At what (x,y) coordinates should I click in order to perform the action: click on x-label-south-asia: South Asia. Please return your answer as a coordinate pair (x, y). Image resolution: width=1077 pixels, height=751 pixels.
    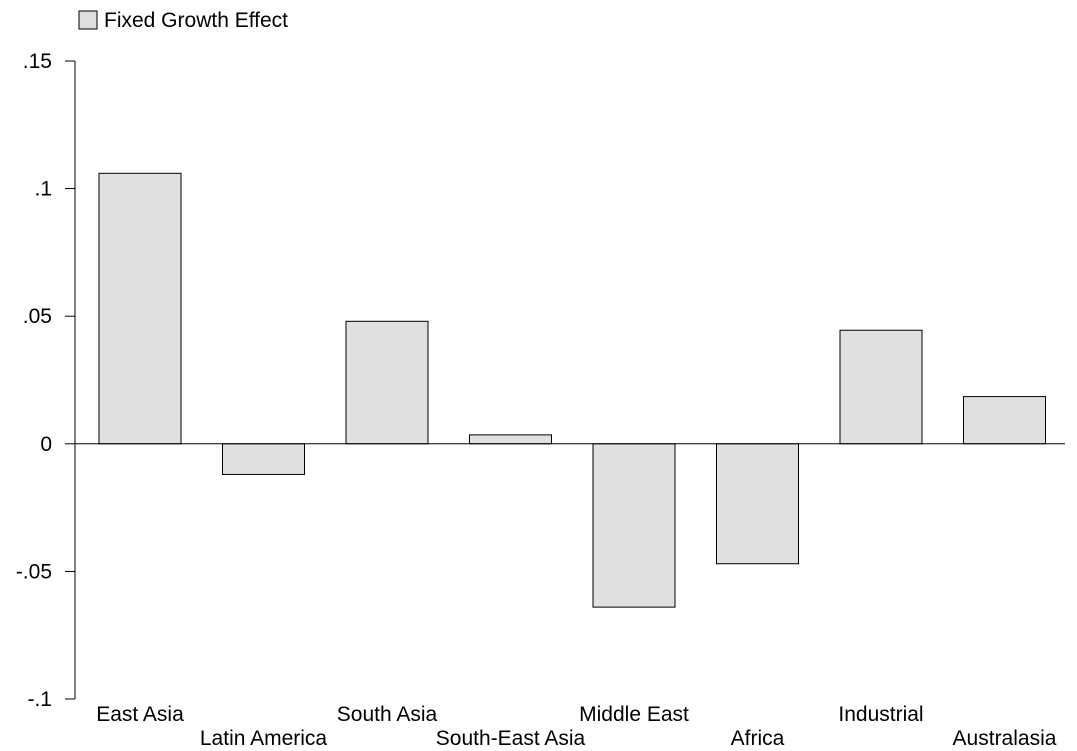
    Looking at the image, I should click on (387, 714).